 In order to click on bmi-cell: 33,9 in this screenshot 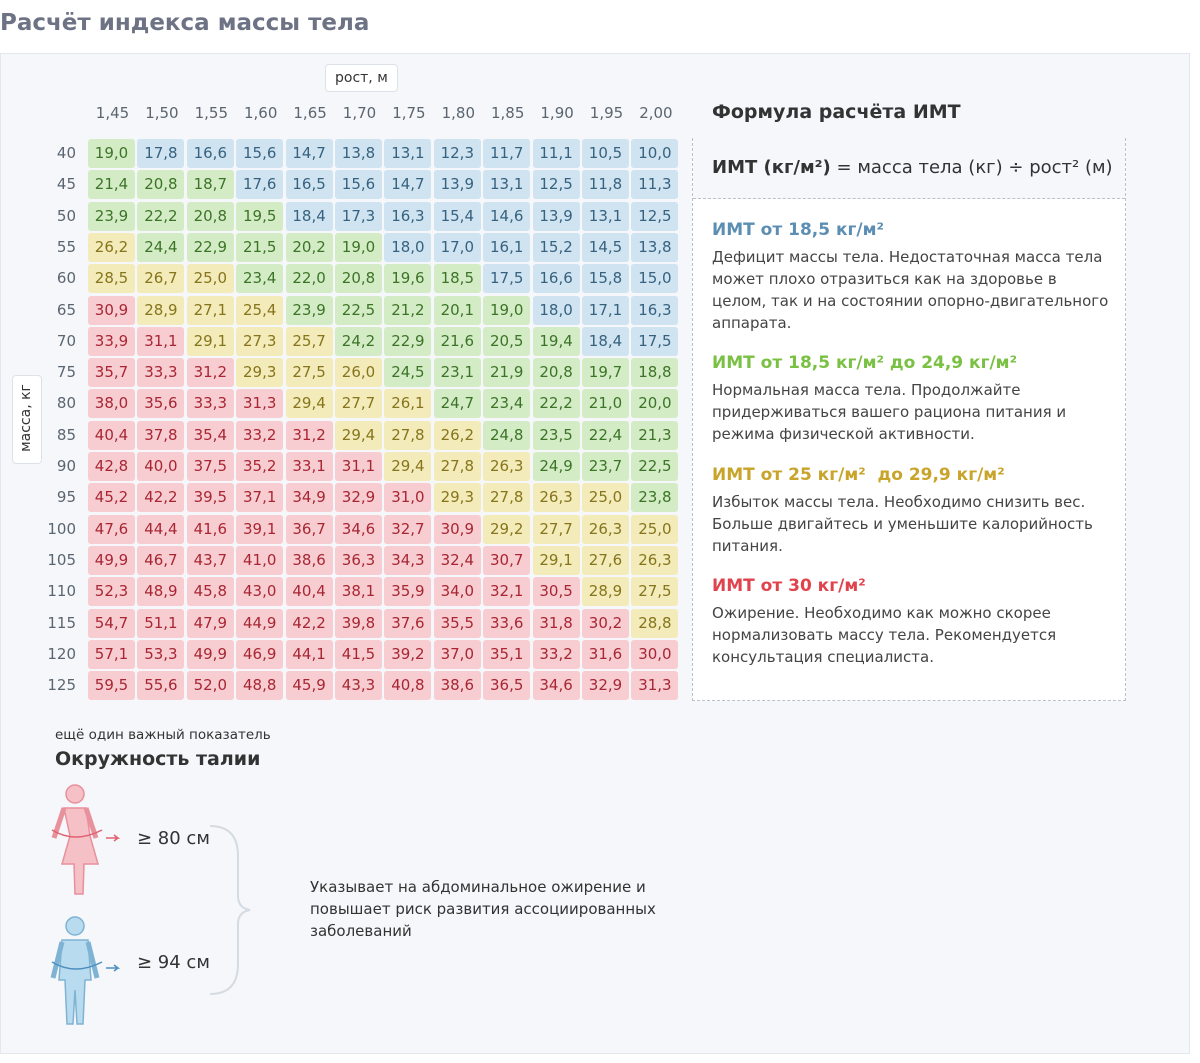, I will do `click(111, 341)`.